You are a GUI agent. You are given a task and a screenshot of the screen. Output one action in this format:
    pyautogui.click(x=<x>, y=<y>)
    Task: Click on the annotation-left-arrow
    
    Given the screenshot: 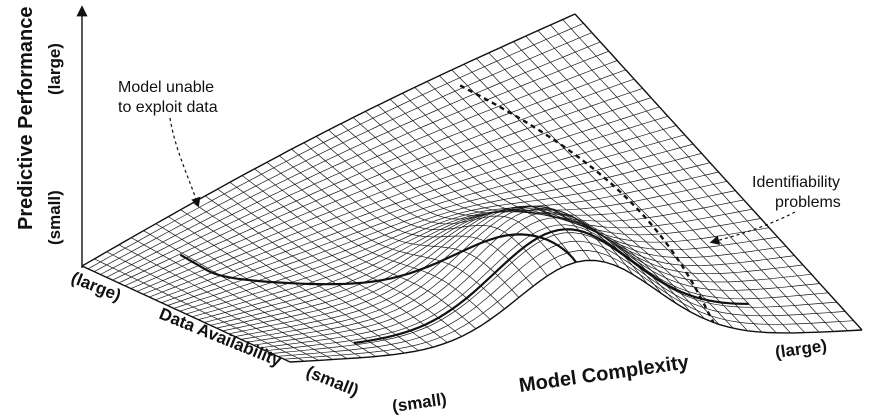 What is the action you would take?
    pyautogui.click(x=185, y=162)
    